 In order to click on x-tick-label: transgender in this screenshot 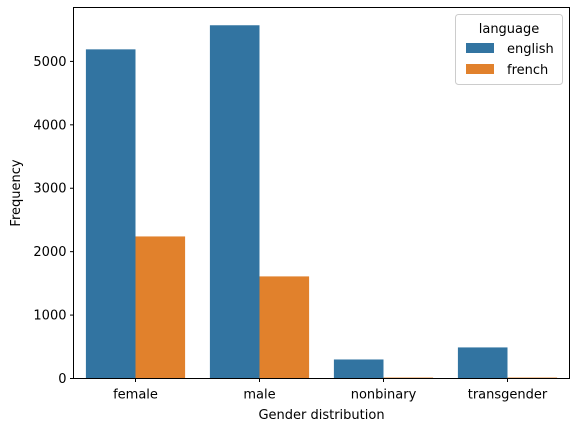, I will do `click(508, 395)`.